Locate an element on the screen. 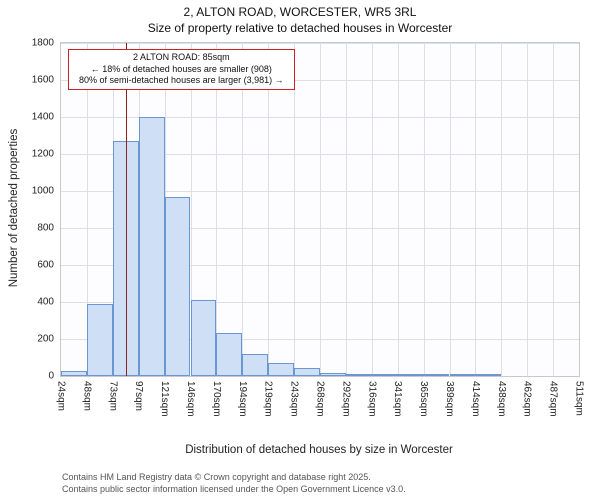  y-tick-label: 1400 is located at coordinates (42, 117).